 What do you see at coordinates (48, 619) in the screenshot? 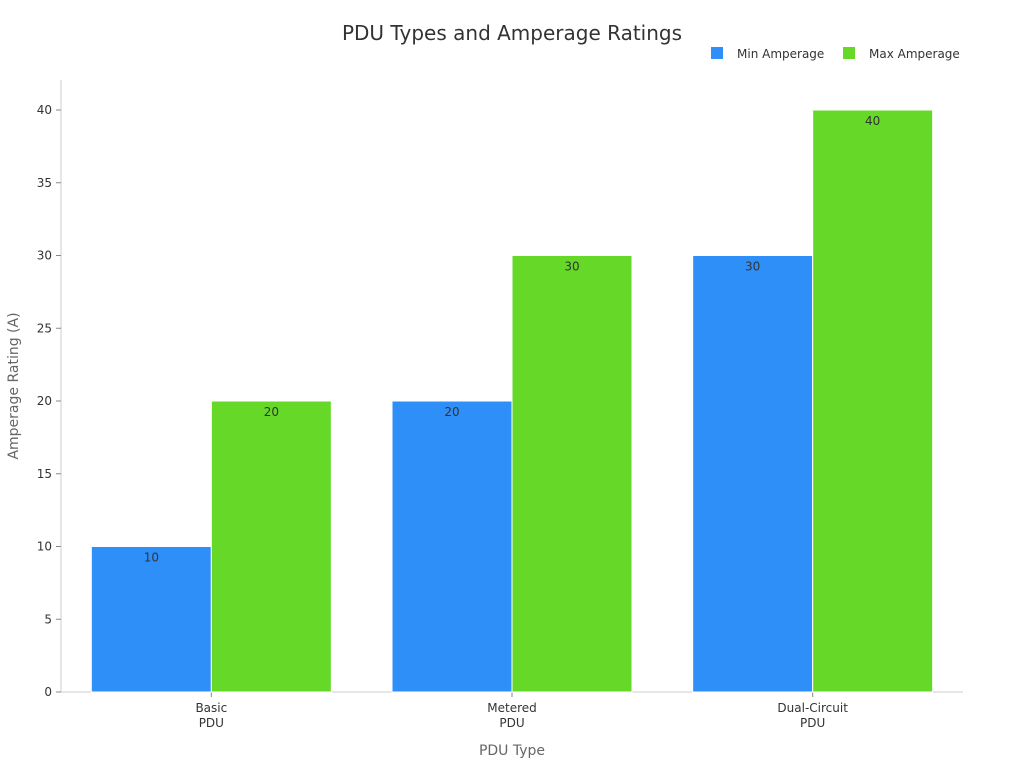
I see `y-tick-label: 5` at bounding box center [48, 619].